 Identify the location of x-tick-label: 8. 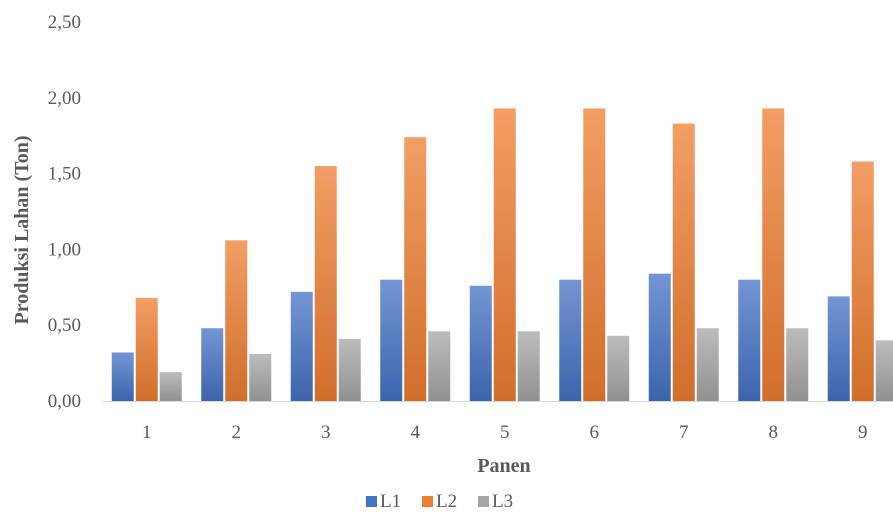
(774, 432).